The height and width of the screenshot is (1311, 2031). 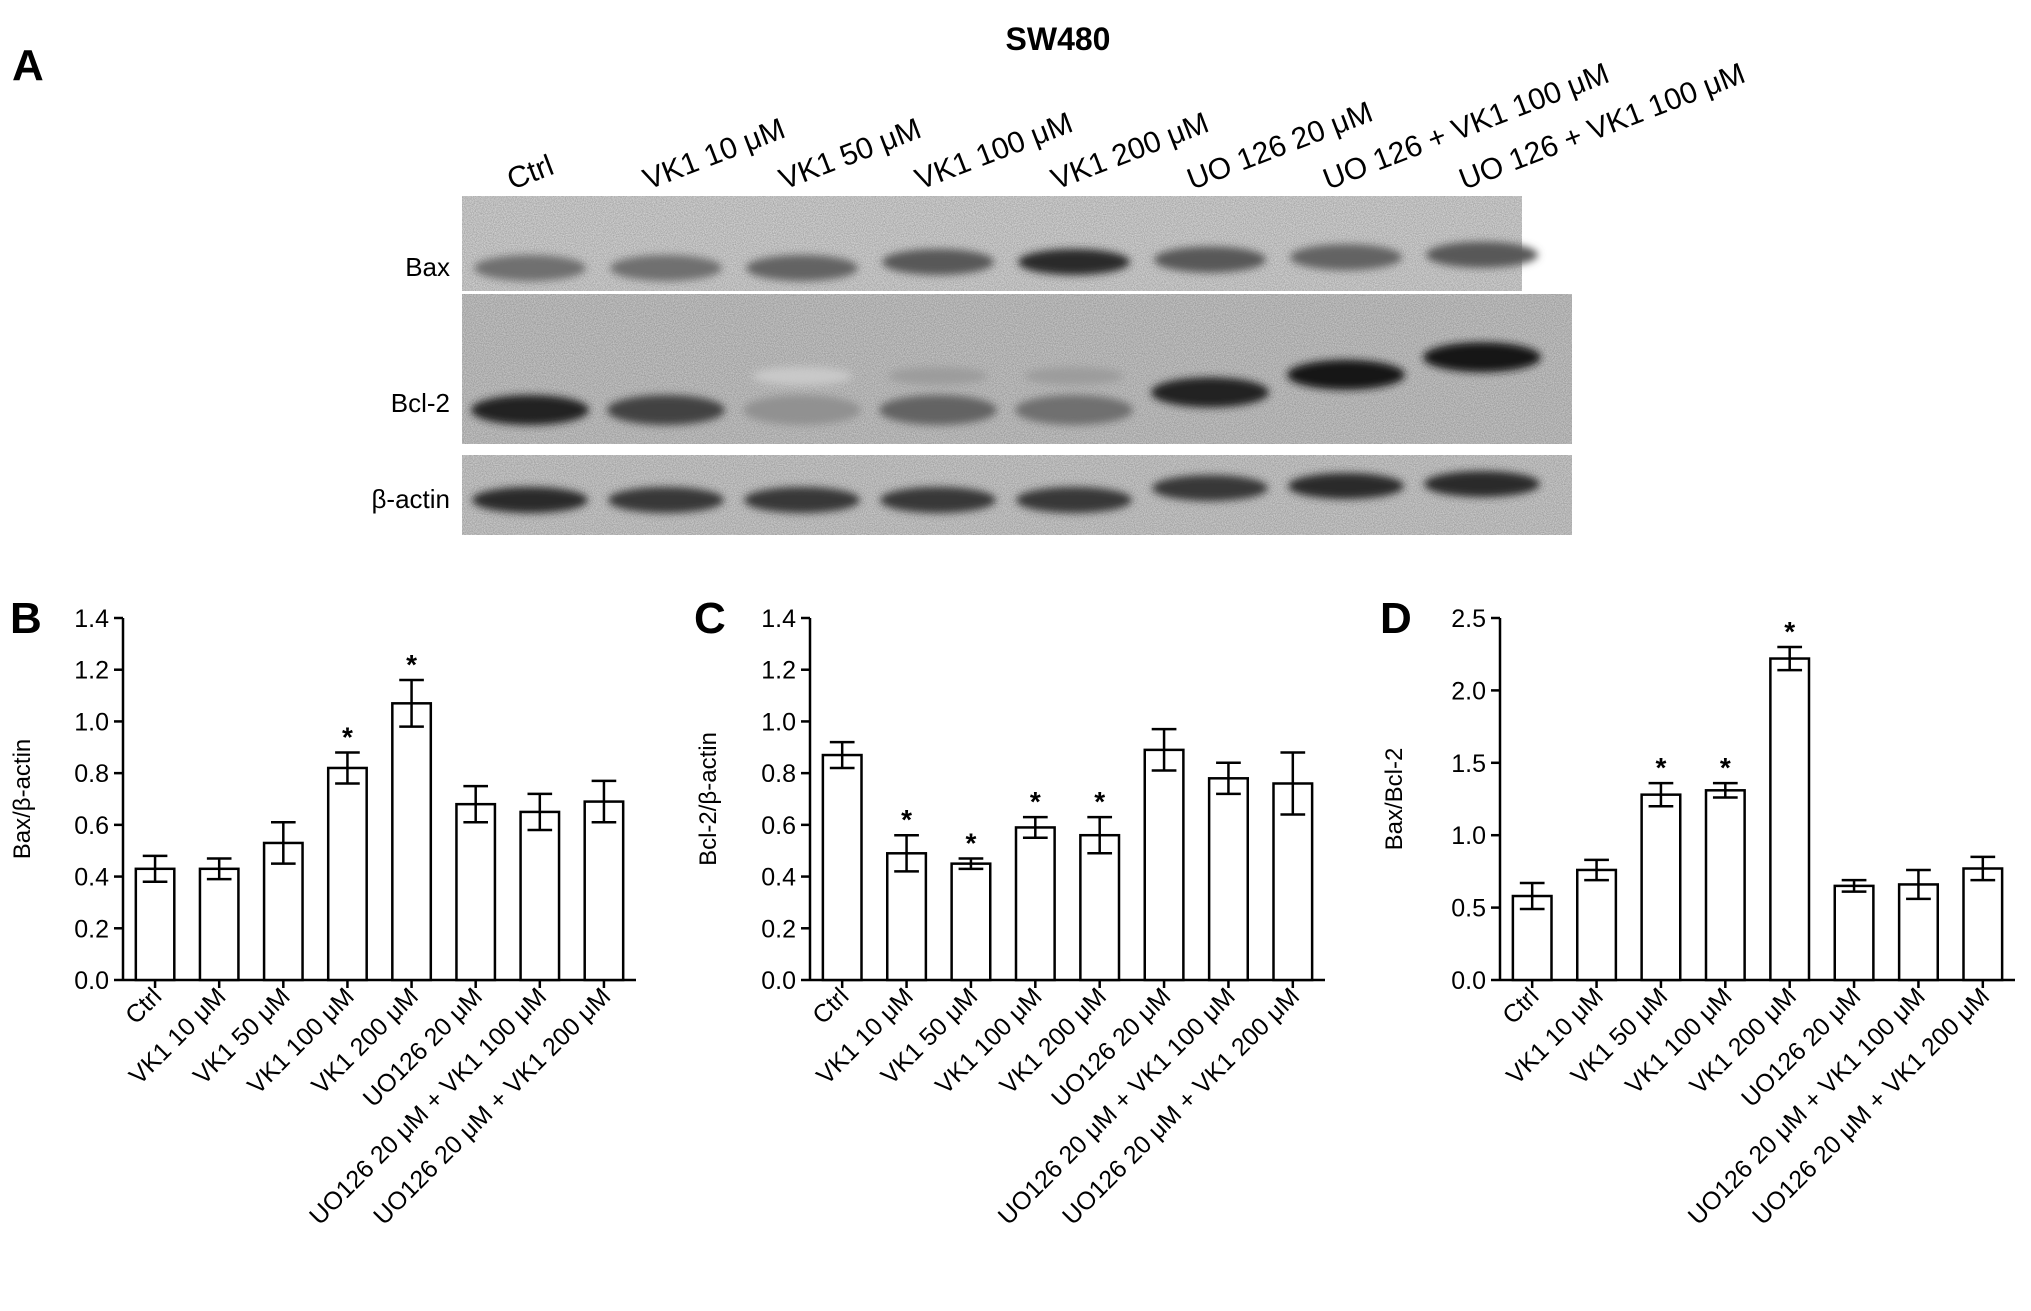 What do you see at coordinates (91, 826) in the screenshot?
I see `y-tick-label: 0.6` at bounding box center [91, 826].